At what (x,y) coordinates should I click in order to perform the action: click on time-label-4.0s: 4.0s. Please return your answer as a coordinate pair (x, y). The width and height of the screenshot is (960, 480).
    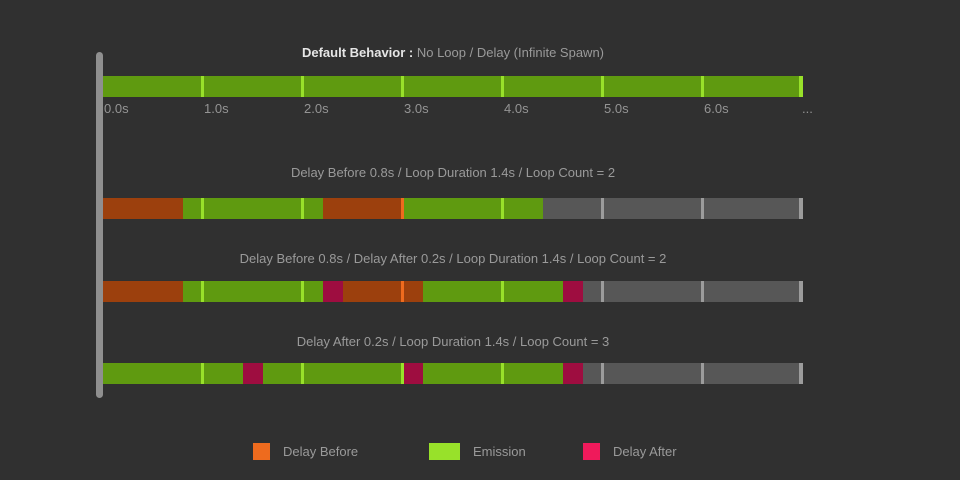
    Looking at the image, I should click on (516, 108).